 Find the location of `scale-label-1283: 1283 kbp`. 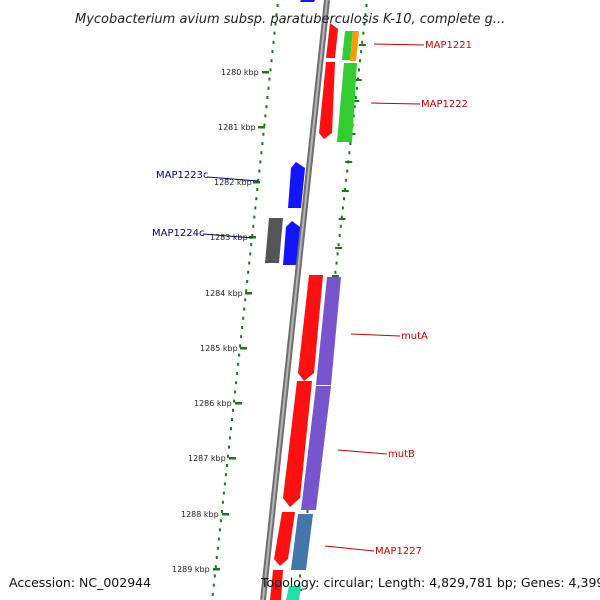

scale-label-1283: 1283 kbp is located at coordinates (229, 237).